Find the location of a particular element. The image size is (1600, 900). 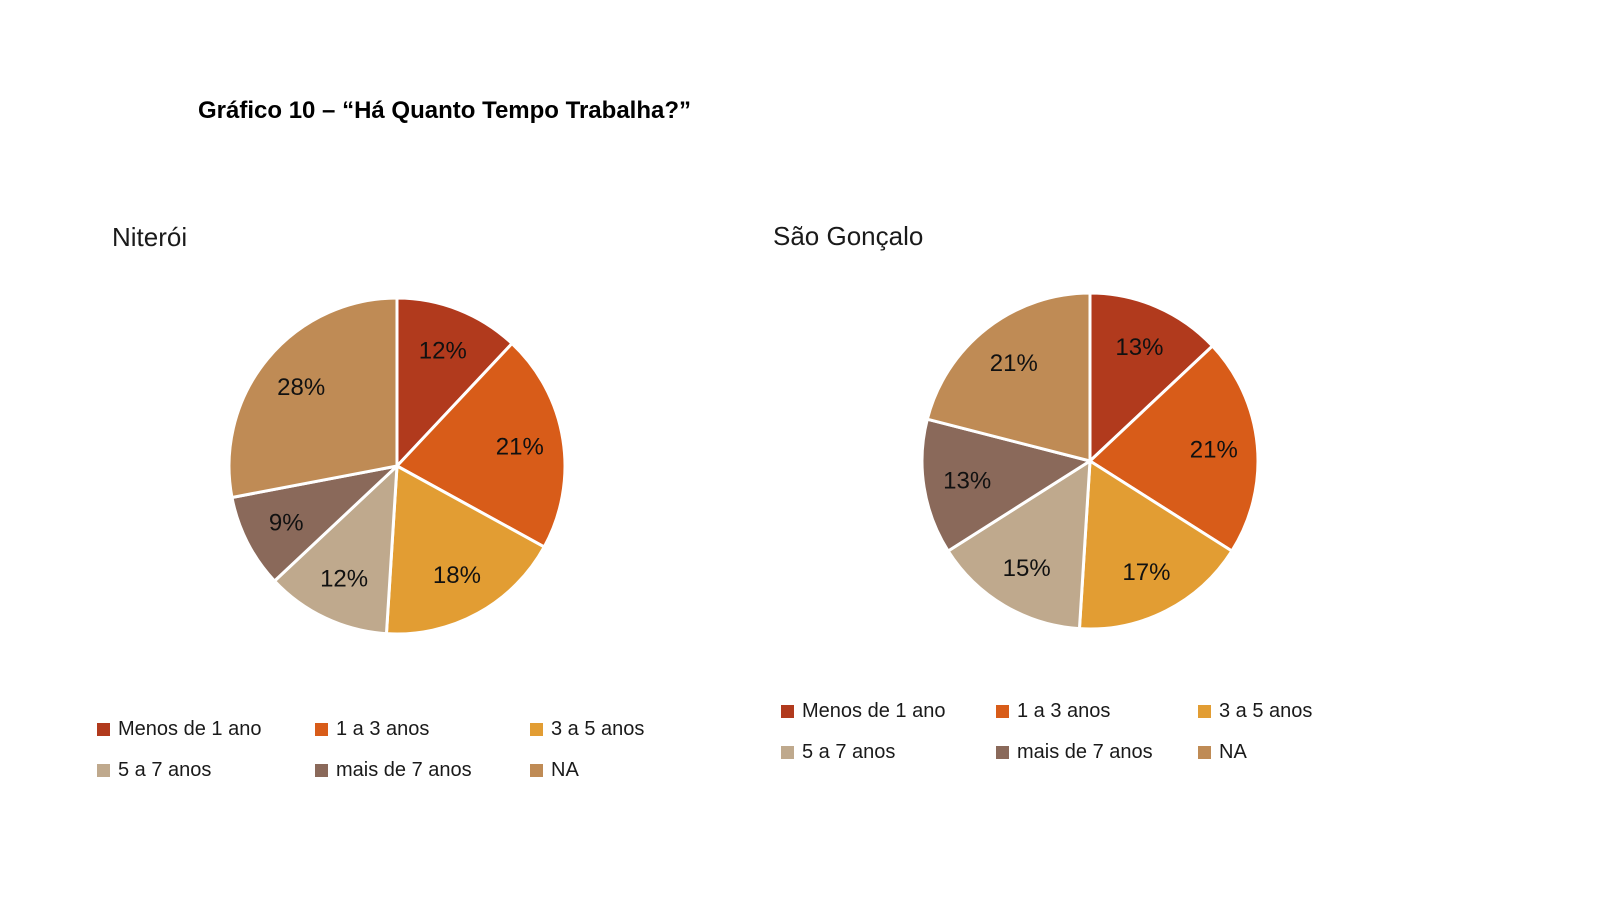

pie-data-label-menos-de-1-ano: 12% is located at coordinates (443, 350).